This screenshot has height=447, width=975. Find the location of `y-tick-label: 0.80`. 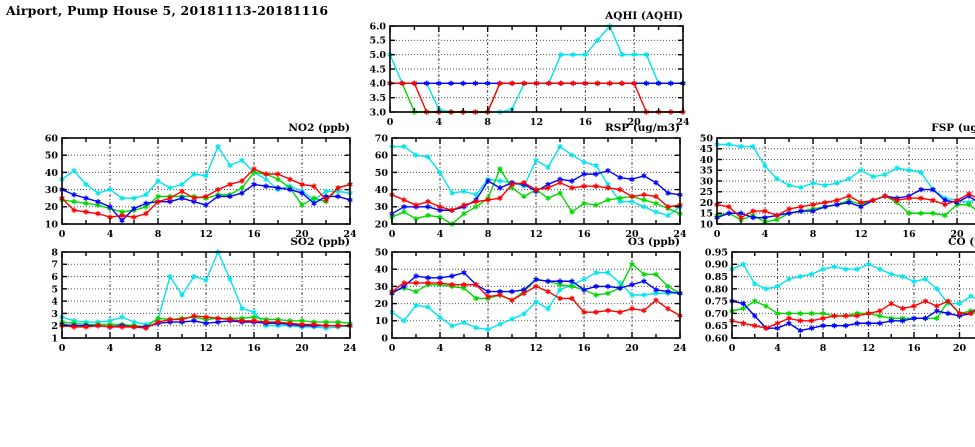

y-tick-label: 0.80 is located at coordinates (717, 289).